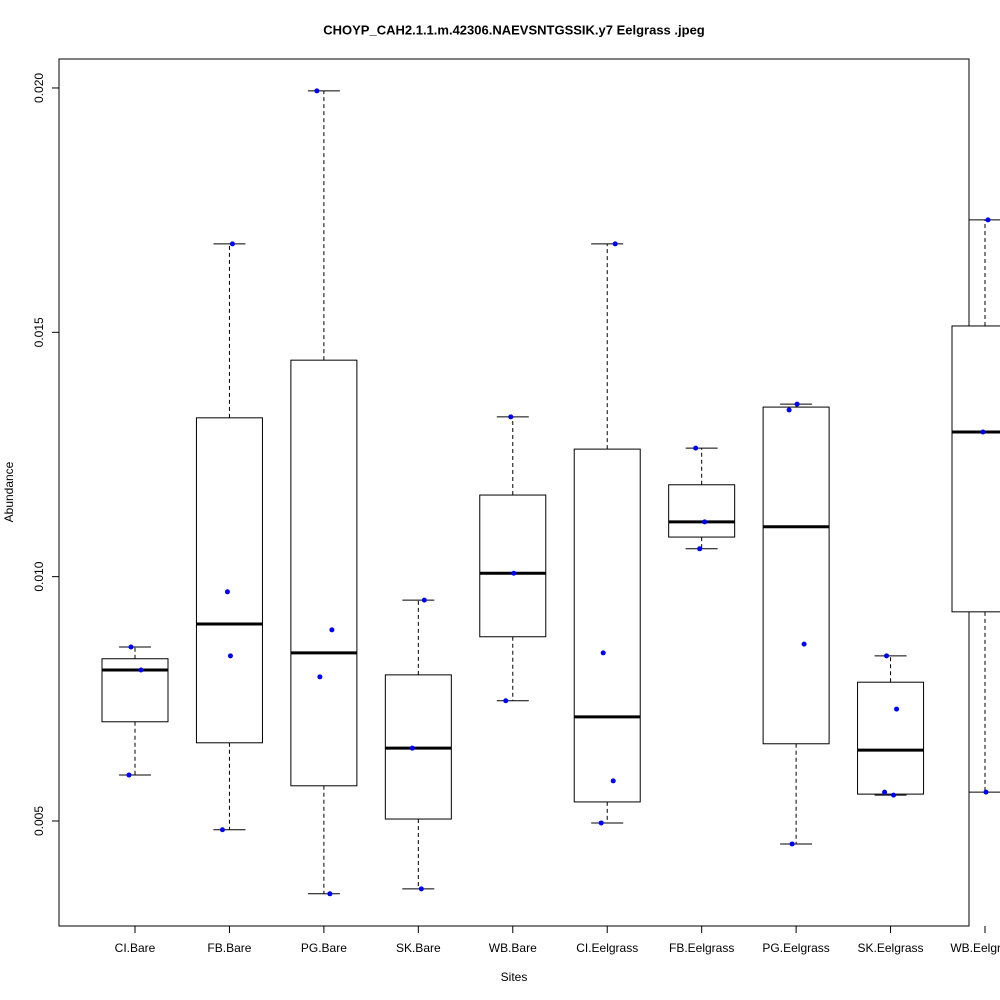 The image size is (1000, 1000). I want to click on x-tick-label: FB.Bare, so click(229, 948).